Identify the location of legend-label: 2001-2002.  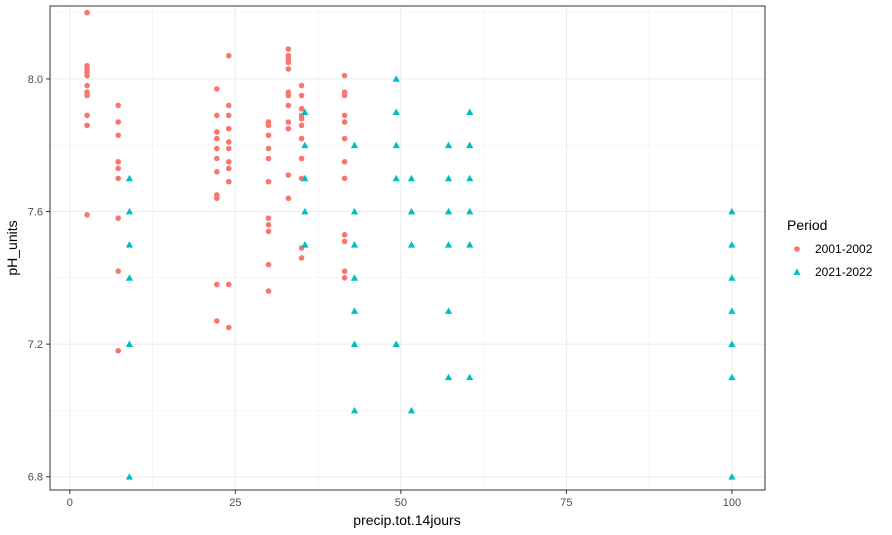
(844, 249).